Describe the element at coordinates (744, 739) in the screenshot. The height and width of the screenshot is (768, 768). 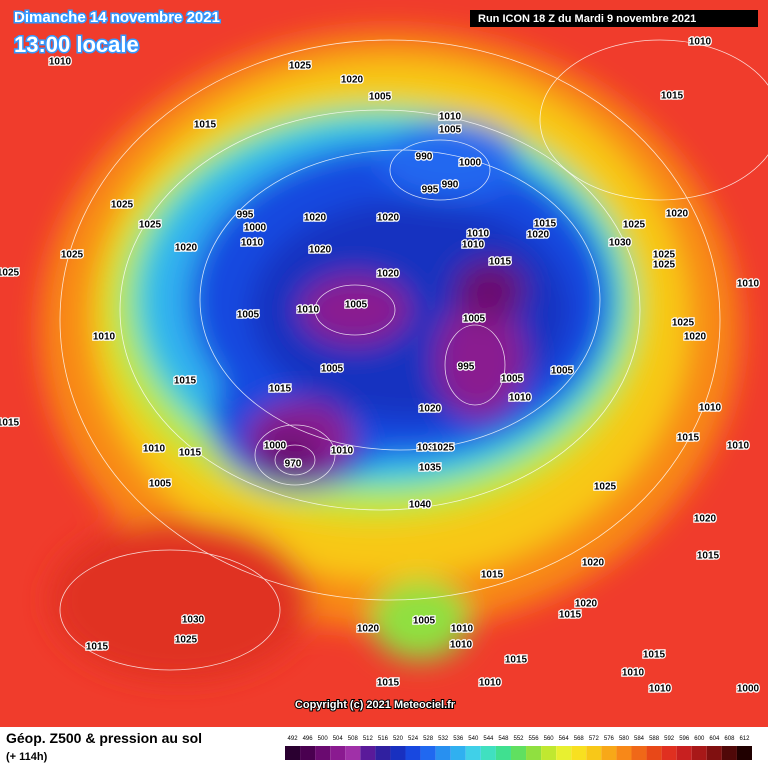
I see `legend-label: 612` at that location.